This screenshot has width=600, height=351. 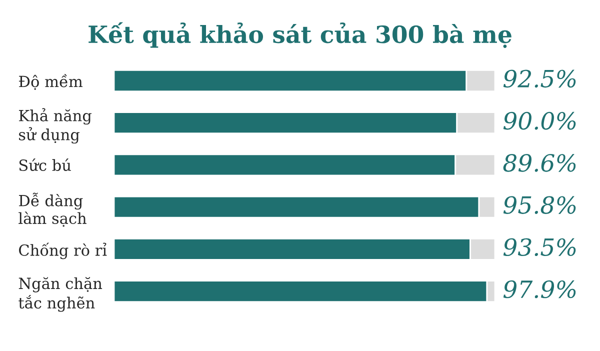 I want to click on data-label: 92.5%, so click(x=539, y=79).